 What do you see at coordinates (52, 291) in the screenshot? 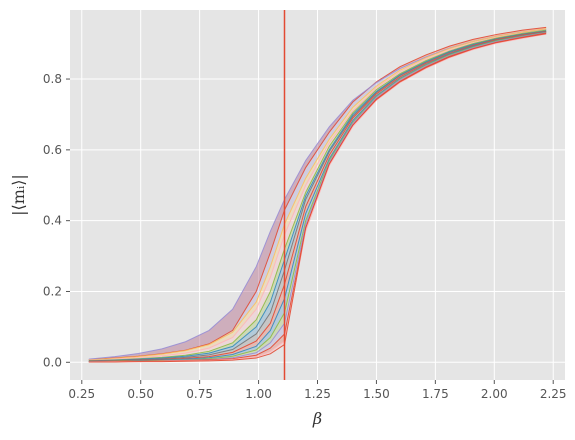
I see `y-tick-label: 0.2` at bounding box center [52, 291].